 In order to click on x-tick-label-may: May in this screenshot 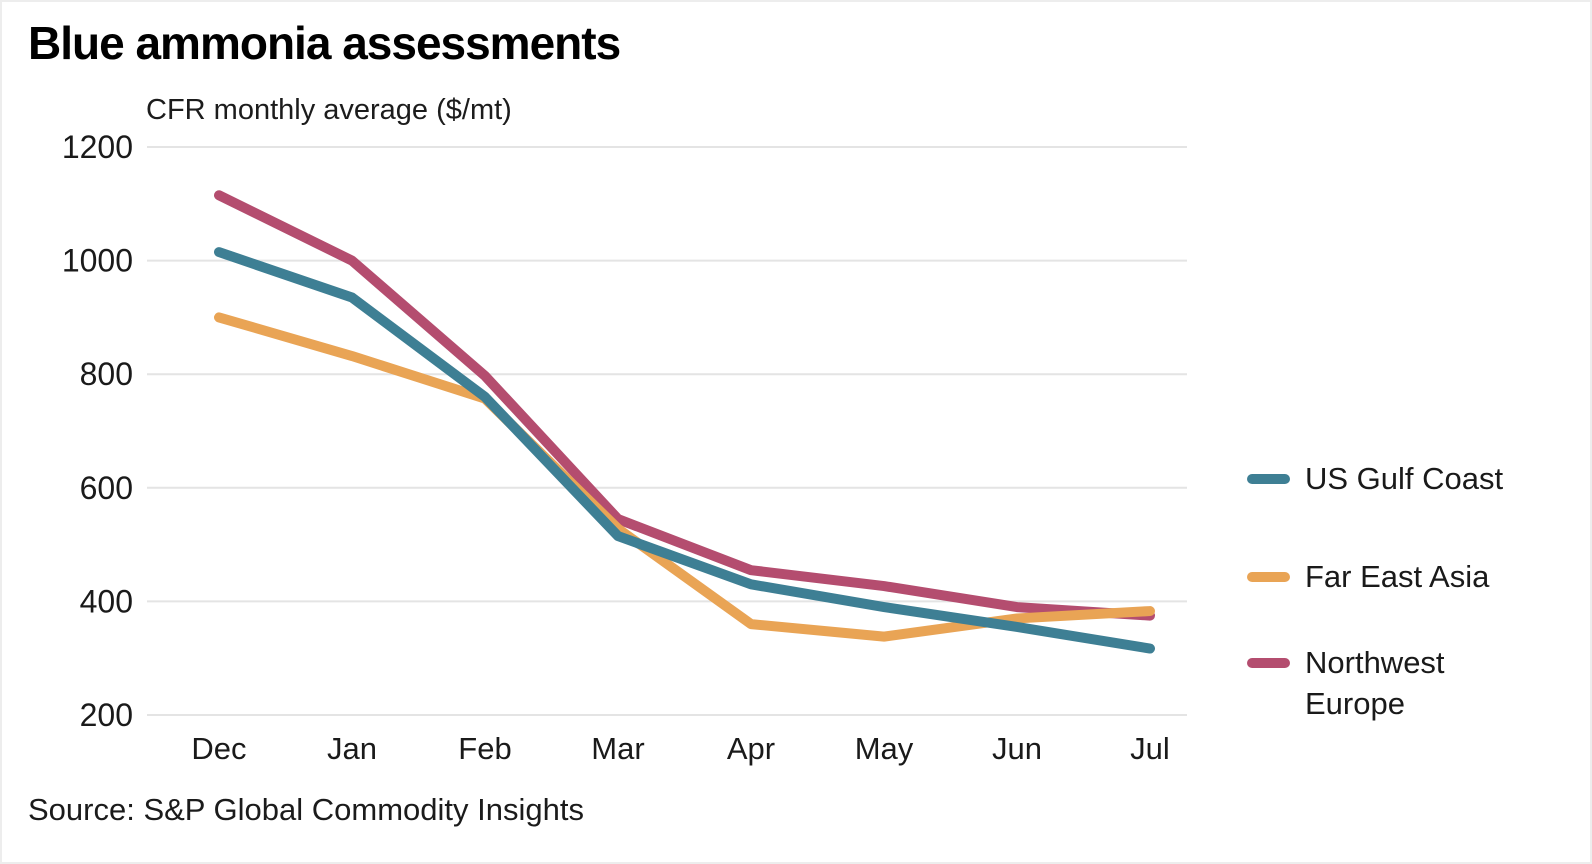, I will do `click(884, 748)`.